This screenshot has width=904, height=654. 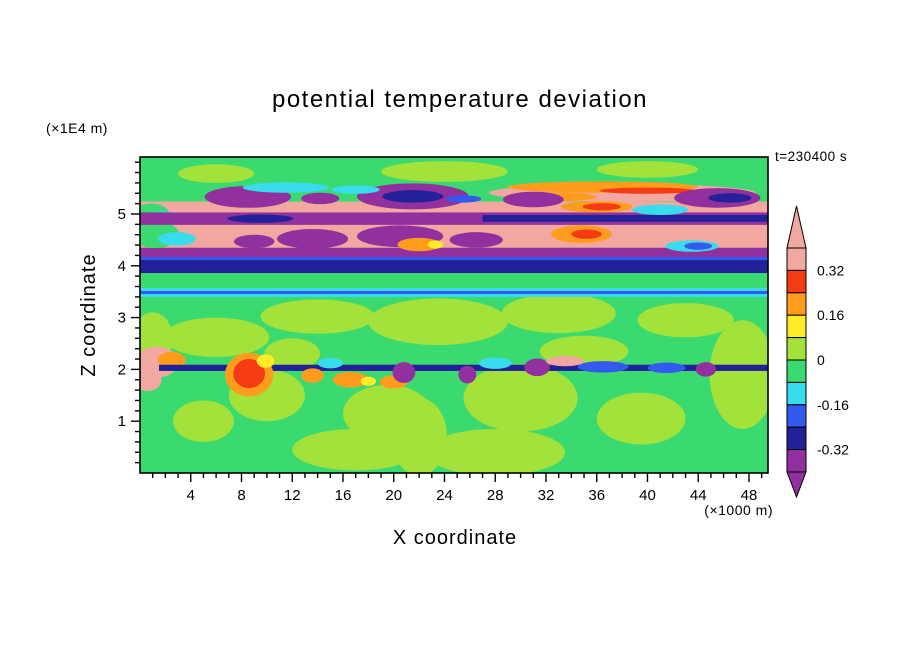 What do you see at coordinates (122, 369) in the screenshot?
I see `y-tick-label: 2` at bounding box center [122, 369].